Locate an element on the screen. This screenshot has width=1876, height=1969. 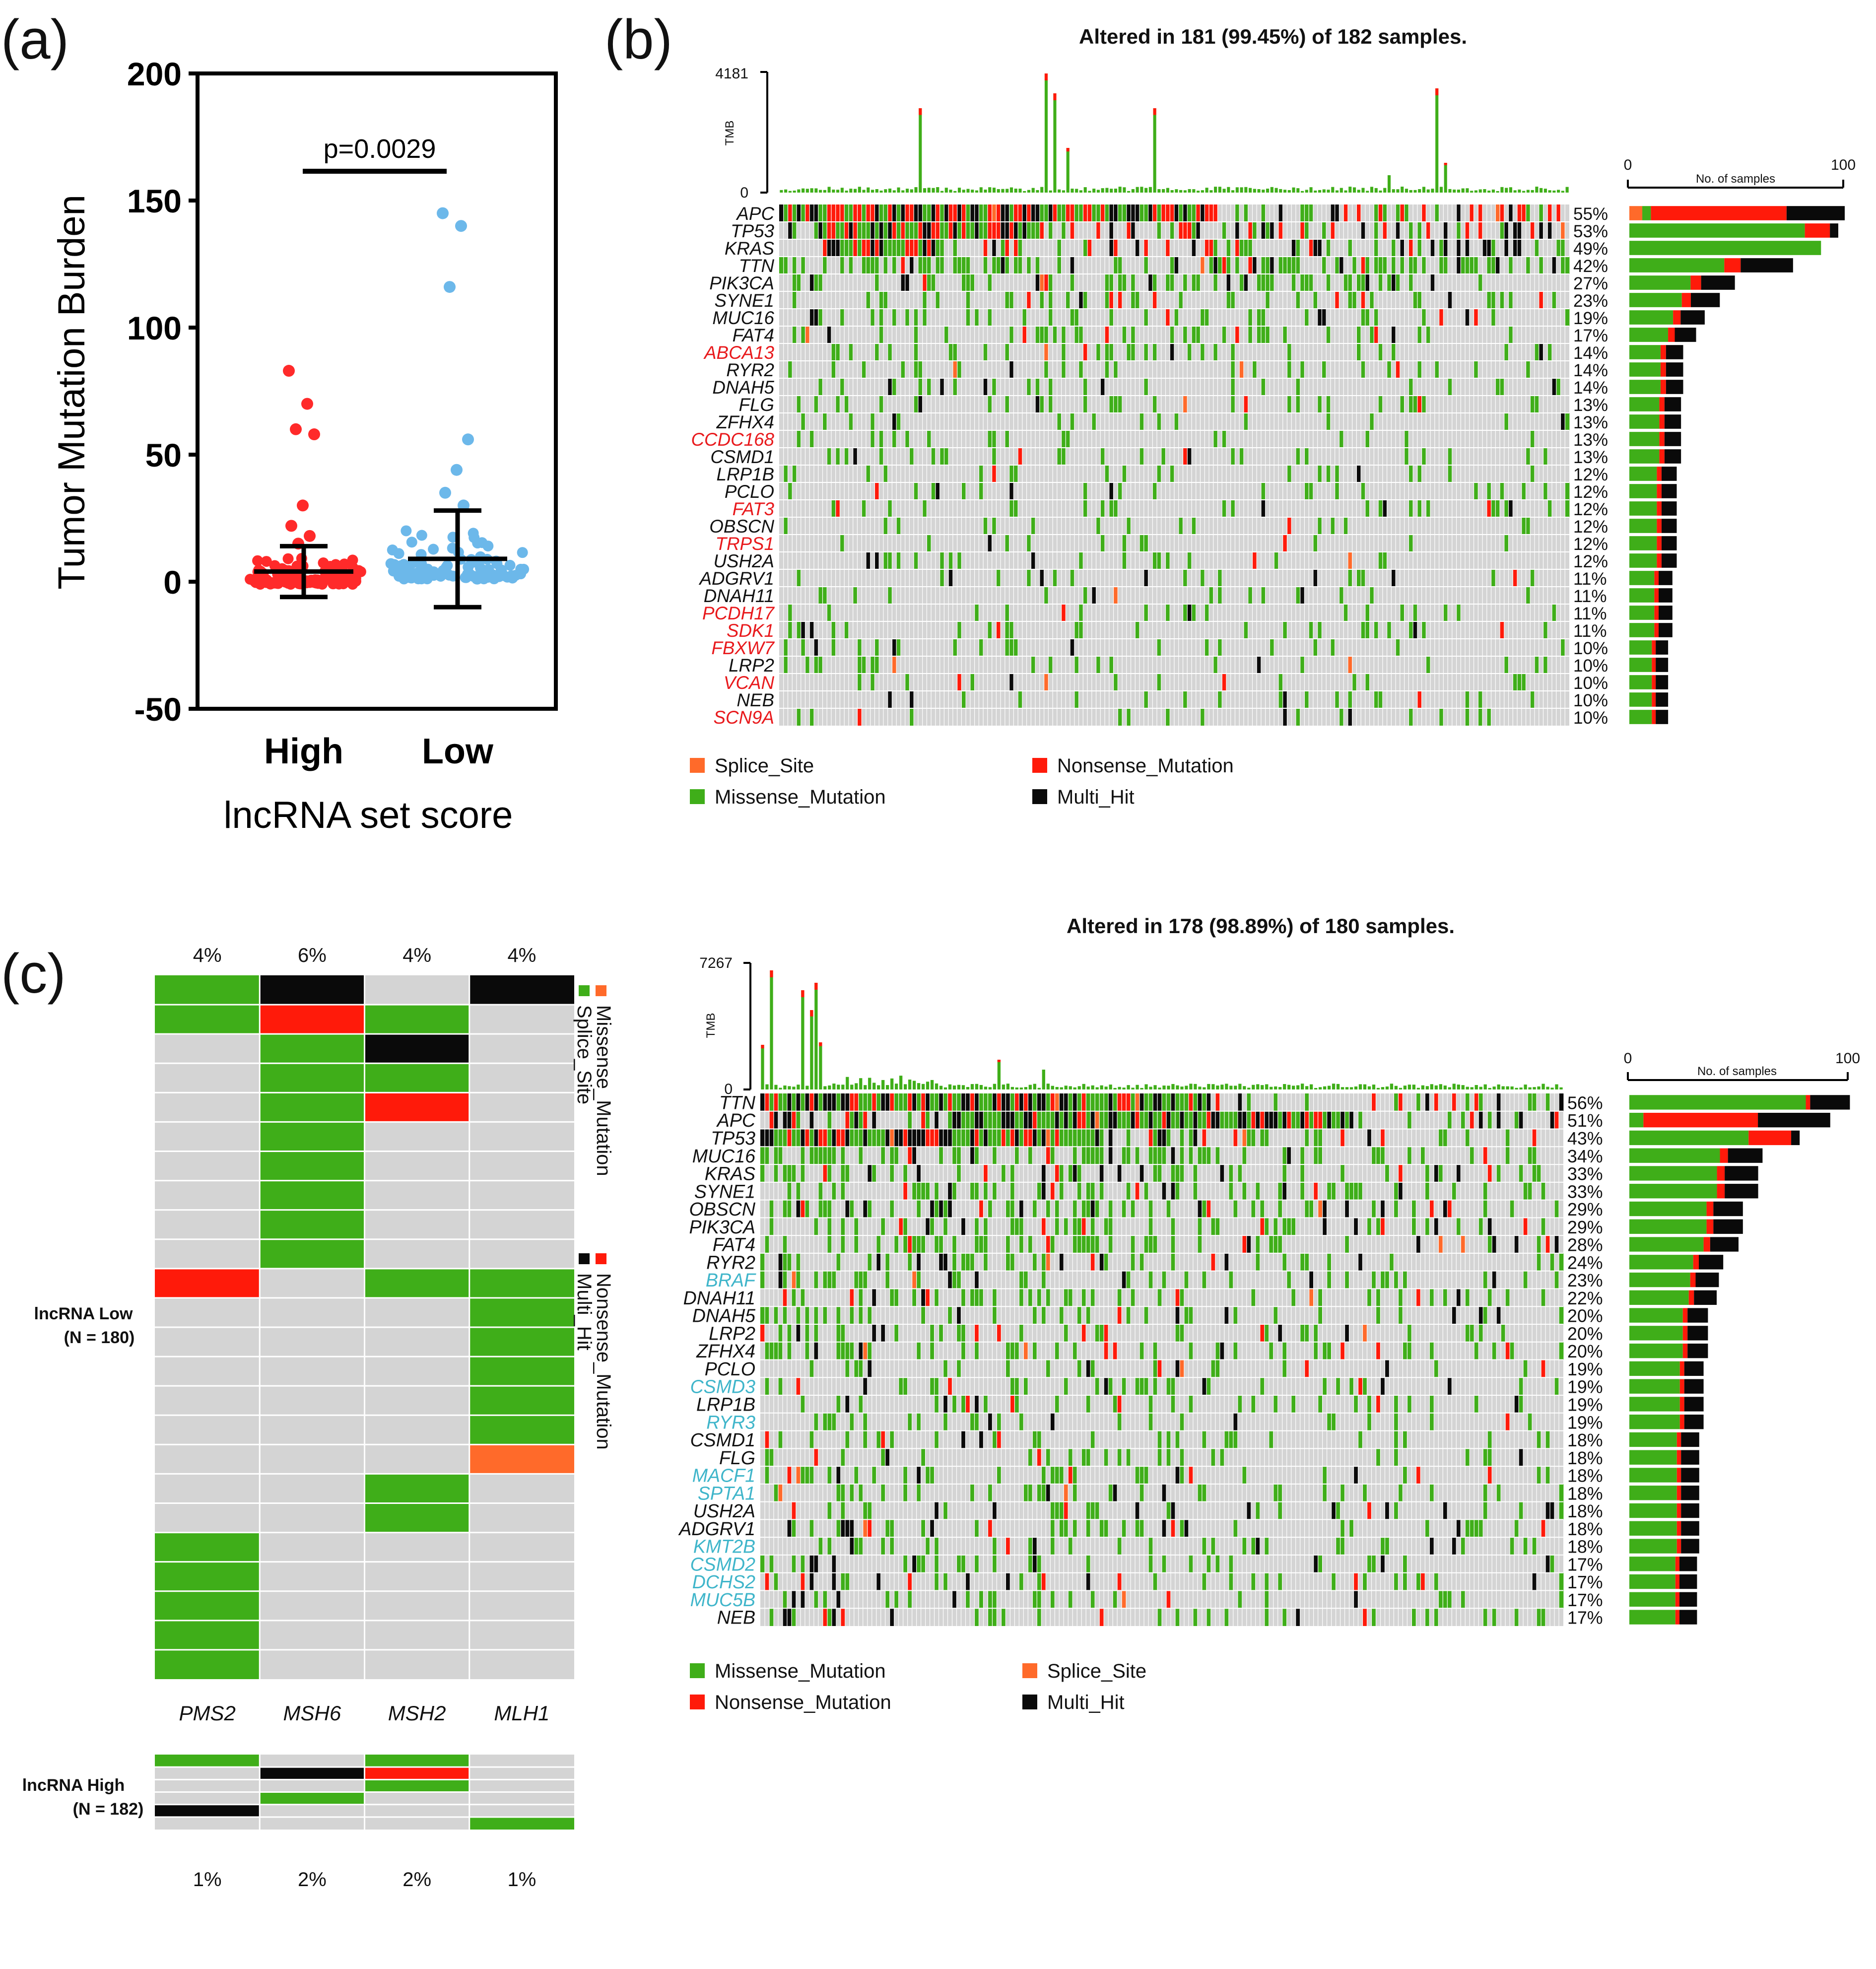
panel-b-label: (b) is located at coordinates (638, 39).